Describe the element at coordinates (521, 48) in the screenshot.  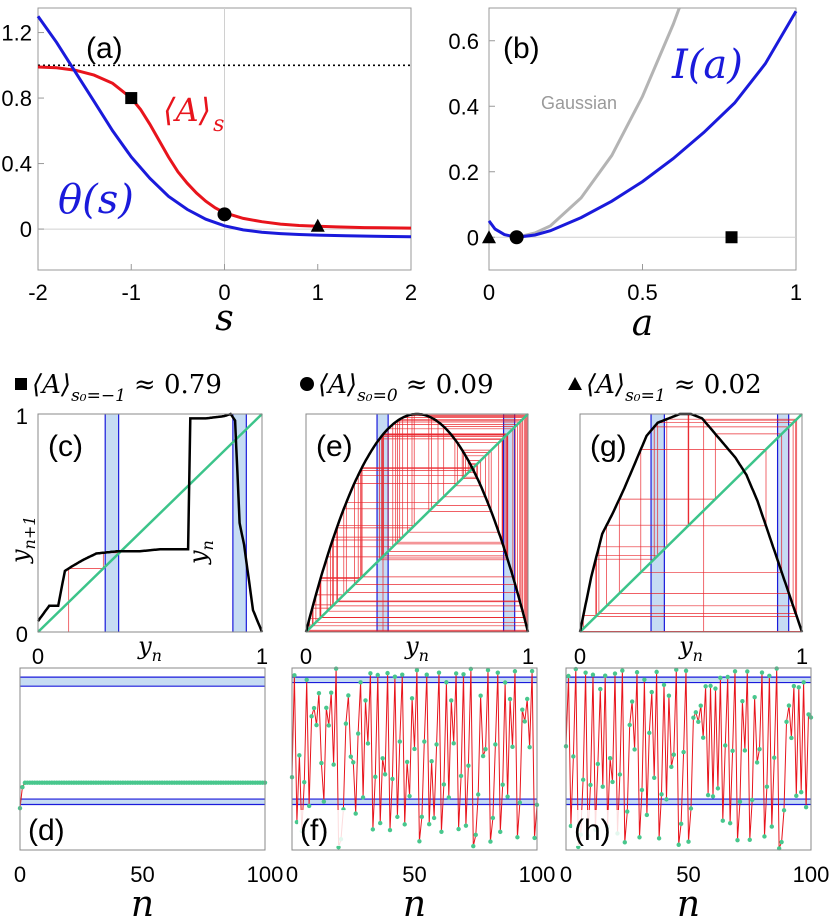
I see `panel-label-b: (b)` at that location.